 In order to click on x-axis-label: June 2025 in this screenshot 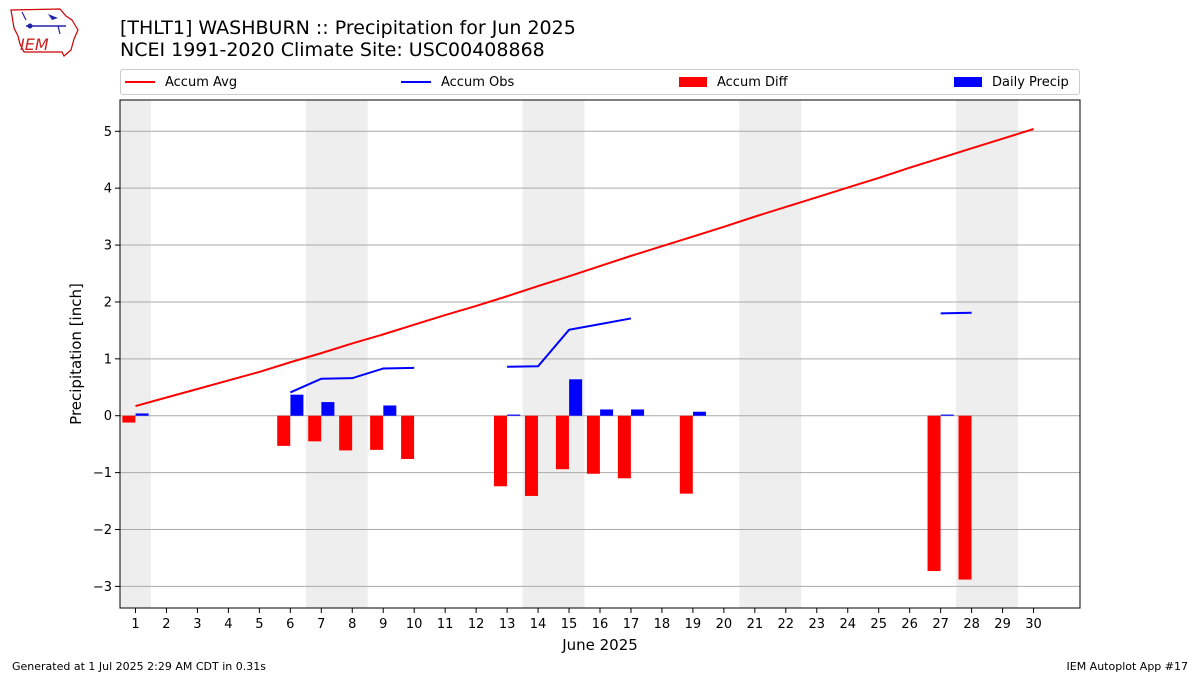, I will do `click(599, 645)`.